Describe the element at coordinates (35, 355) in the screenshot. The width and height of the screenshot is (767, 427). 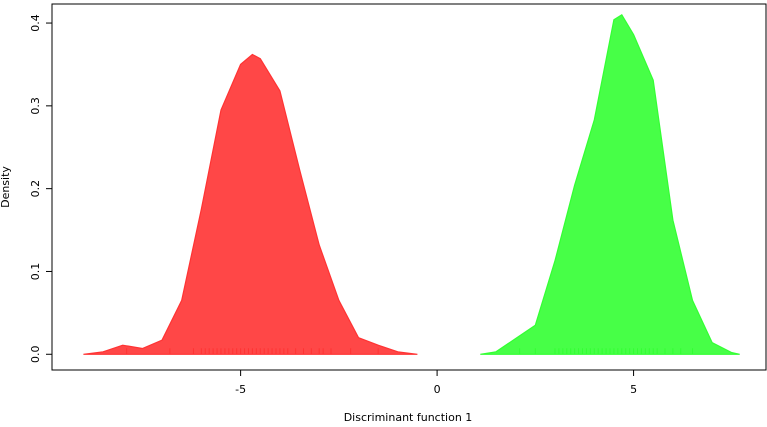
I see `y-tick-label: 0.0` at that location.